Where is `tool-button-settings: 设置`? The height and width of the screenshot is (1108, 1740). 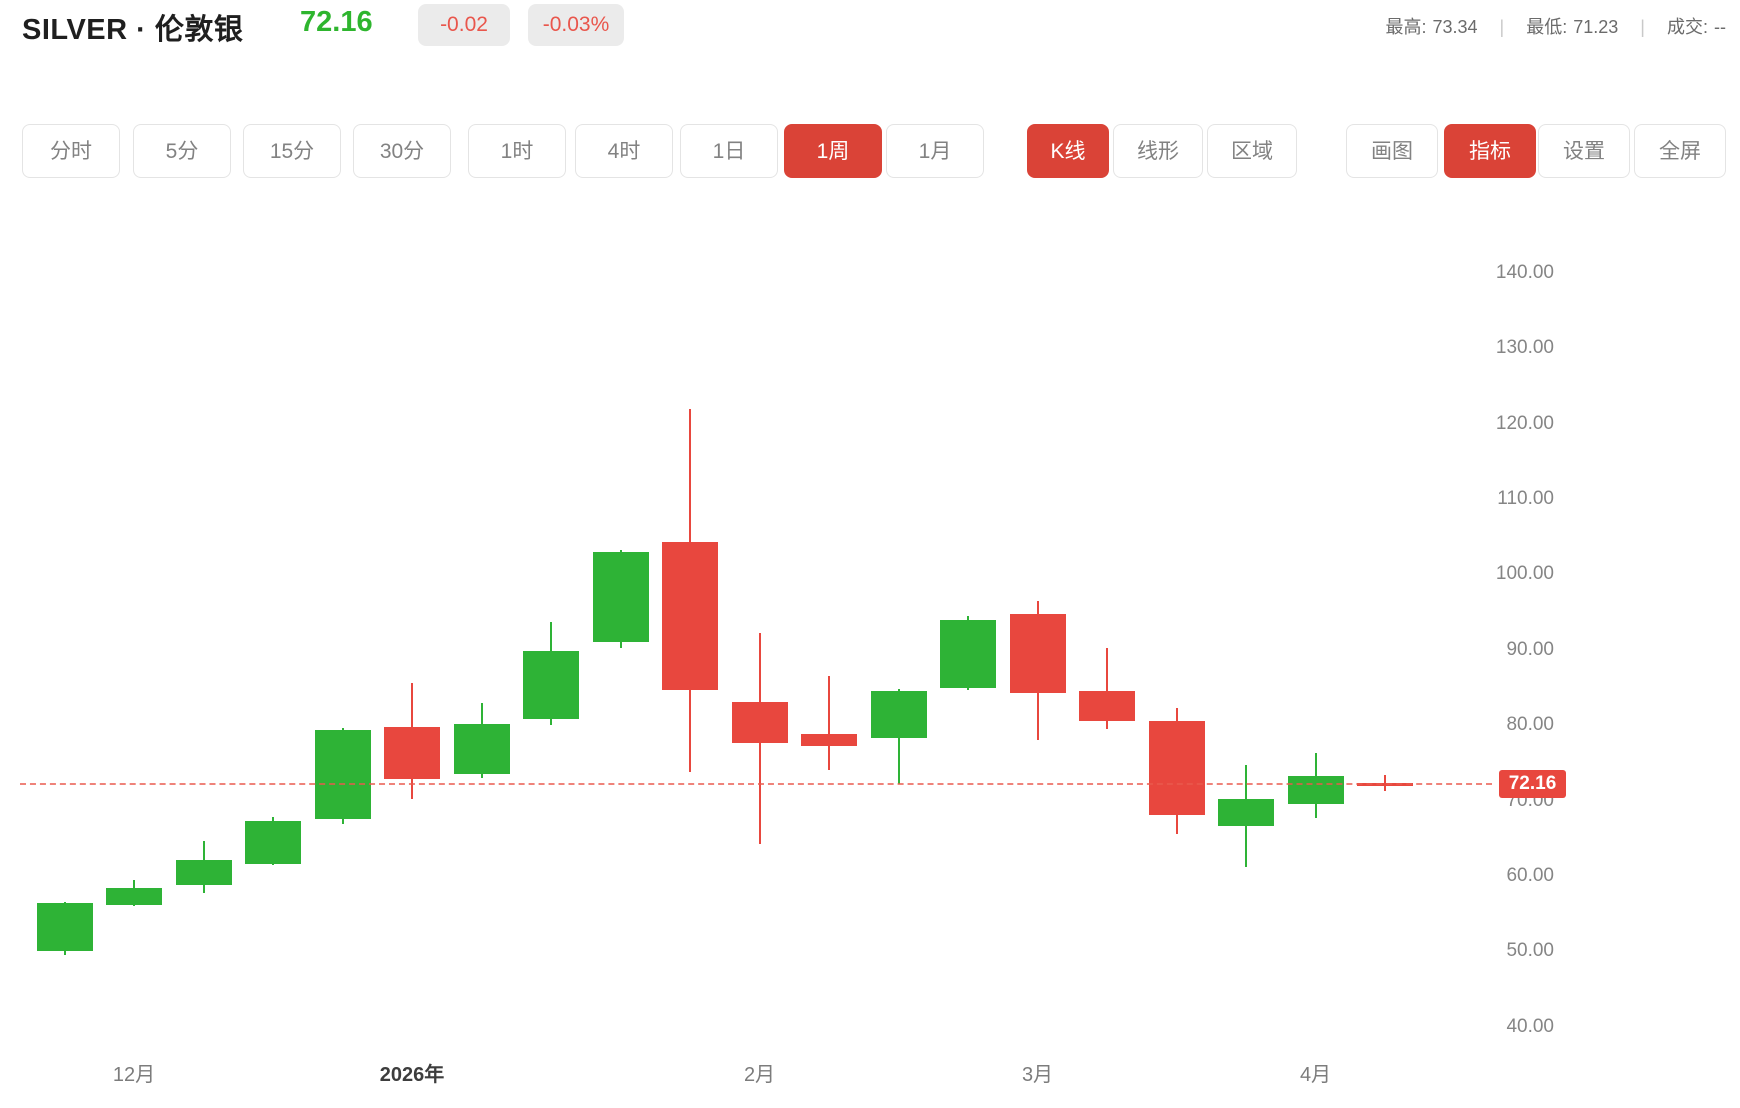 tool-button-settings: 设置 is located at coordinates (1584, 151).